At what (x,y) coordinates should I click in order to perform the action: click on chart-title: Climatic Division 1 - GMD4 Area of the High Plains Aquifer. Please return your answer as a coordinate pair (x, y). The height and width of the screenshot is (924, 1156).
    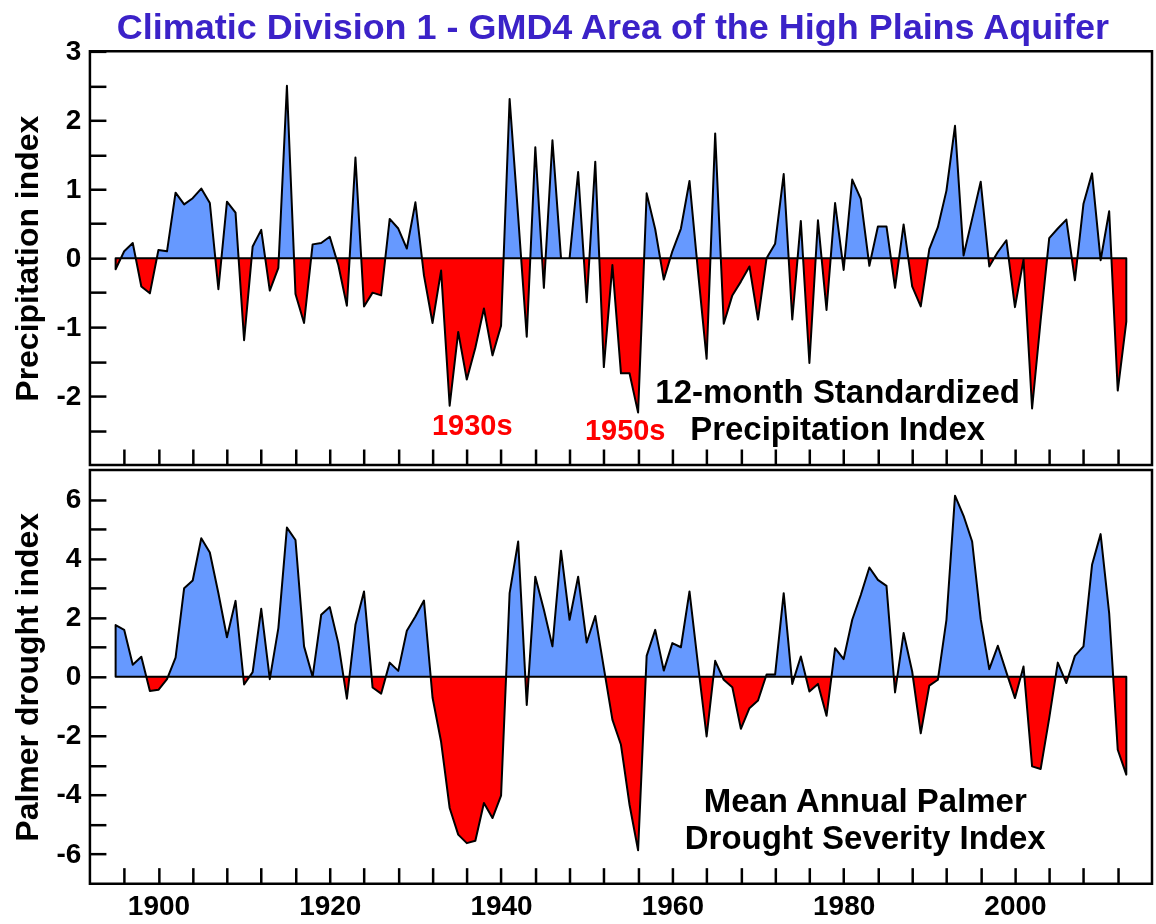
    Looking at the image, I should click on (613, 27).